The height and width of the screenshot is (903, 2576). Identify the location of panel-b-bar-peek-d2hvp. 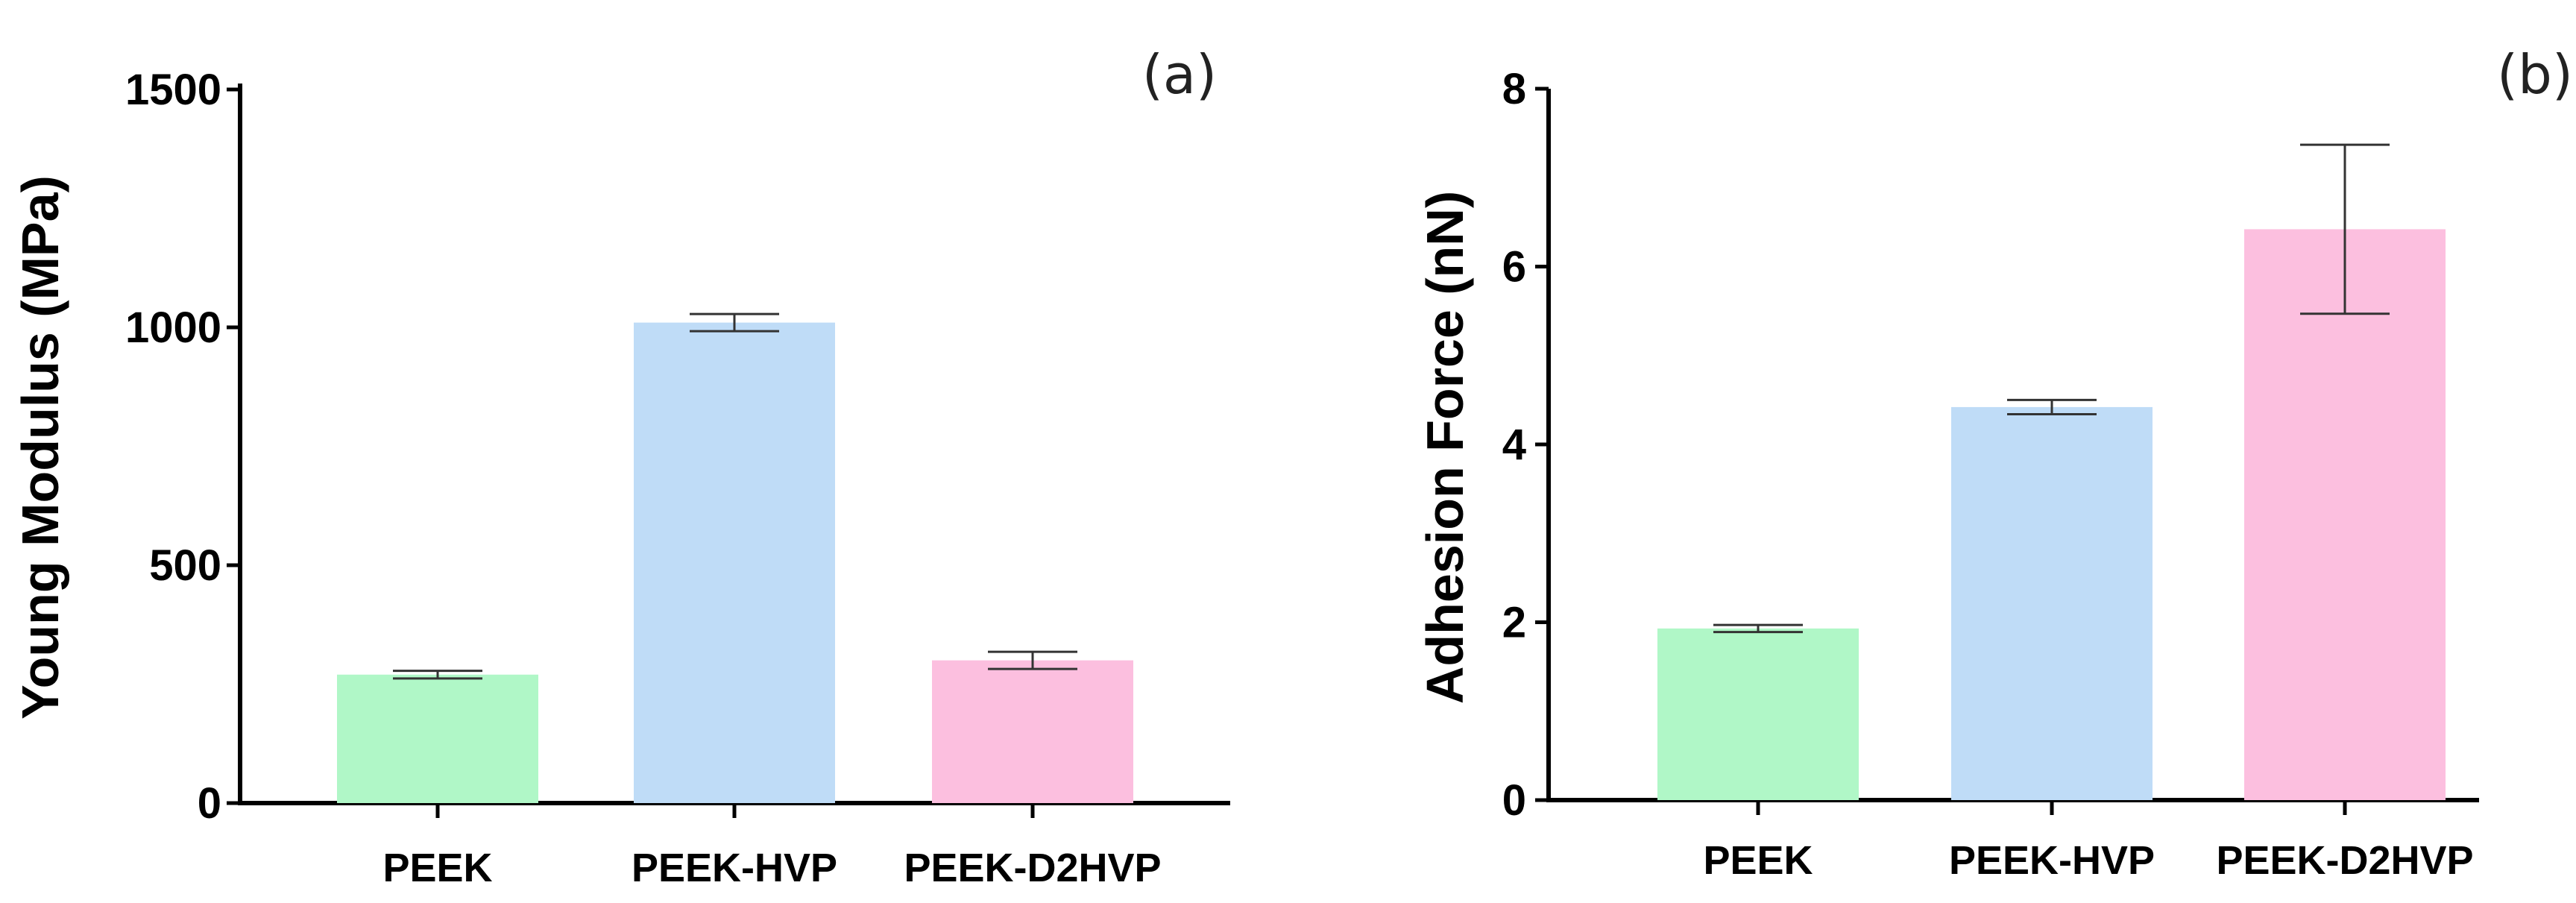
(2345, 514).